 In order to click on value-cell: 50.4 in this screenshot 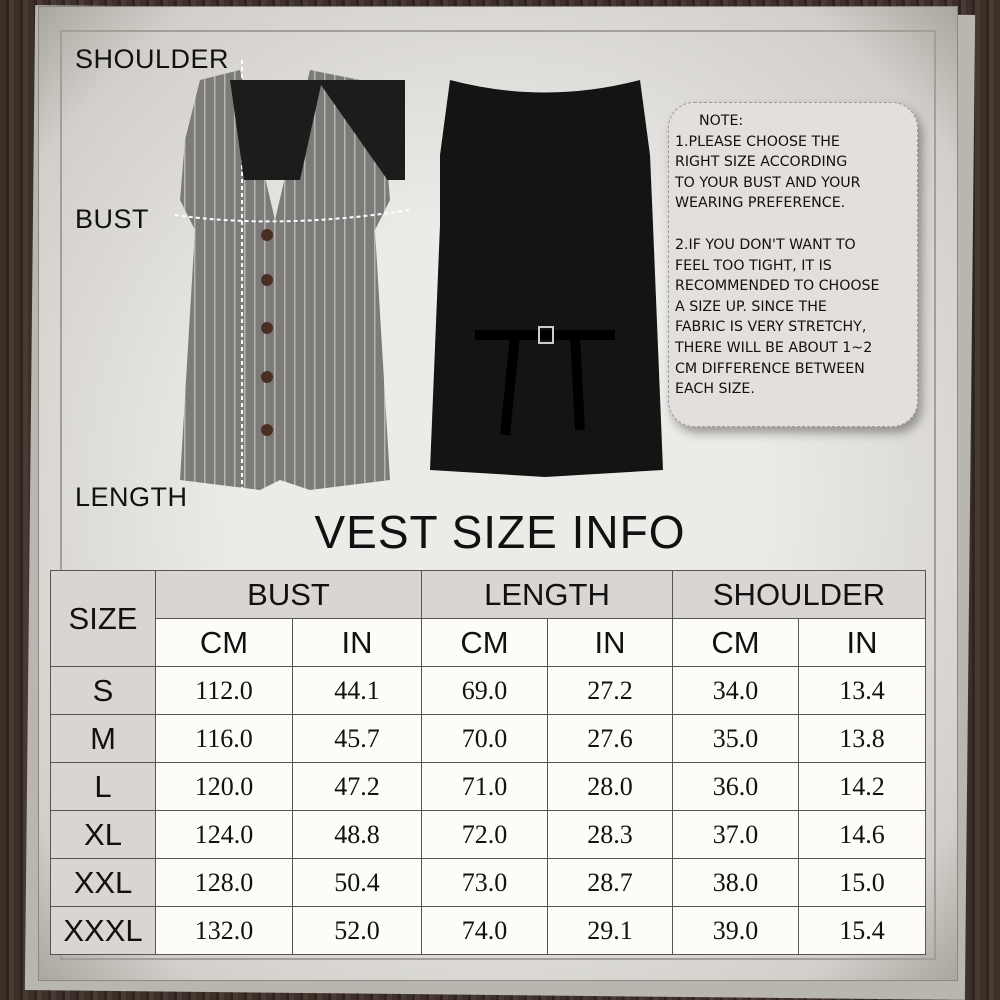, I will do `click(357, 882)`.